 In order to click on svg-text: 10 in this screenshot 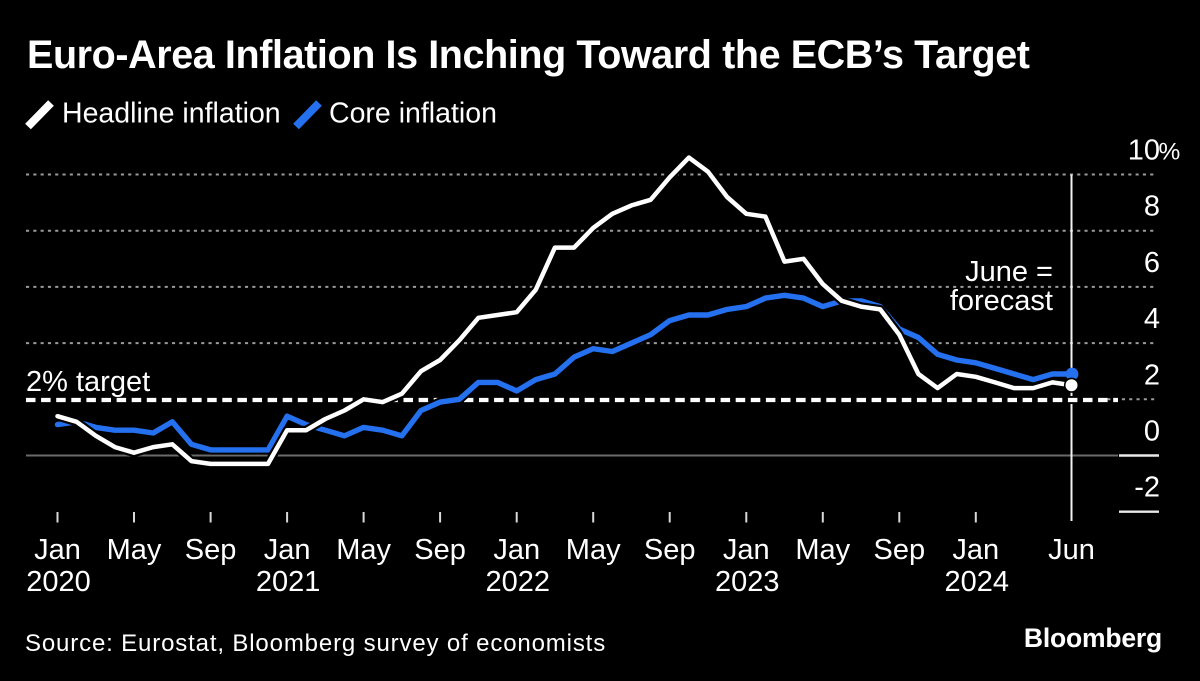, I will do `click(1144, 151)`.